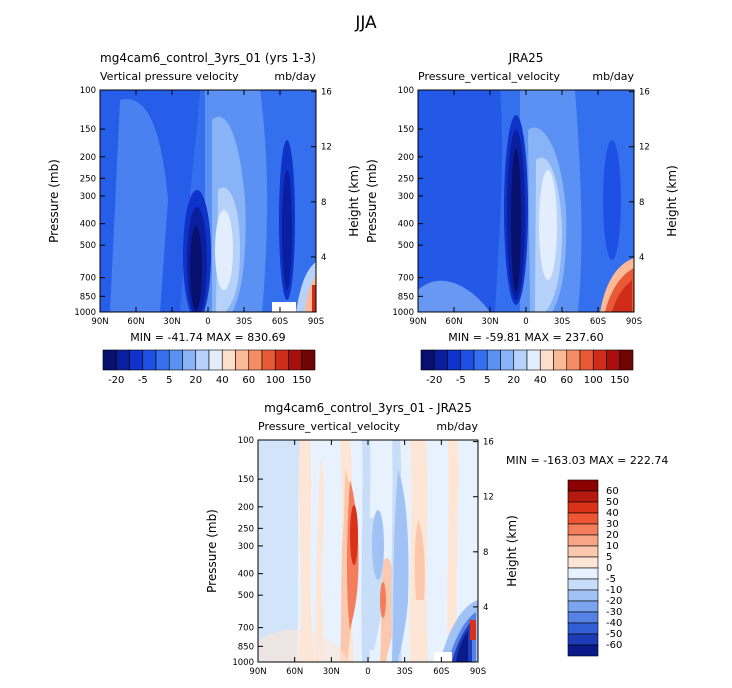  Describe the element at coordinates (609, 568) in the screenshot. I see `colorbar-label: 0` at that location.